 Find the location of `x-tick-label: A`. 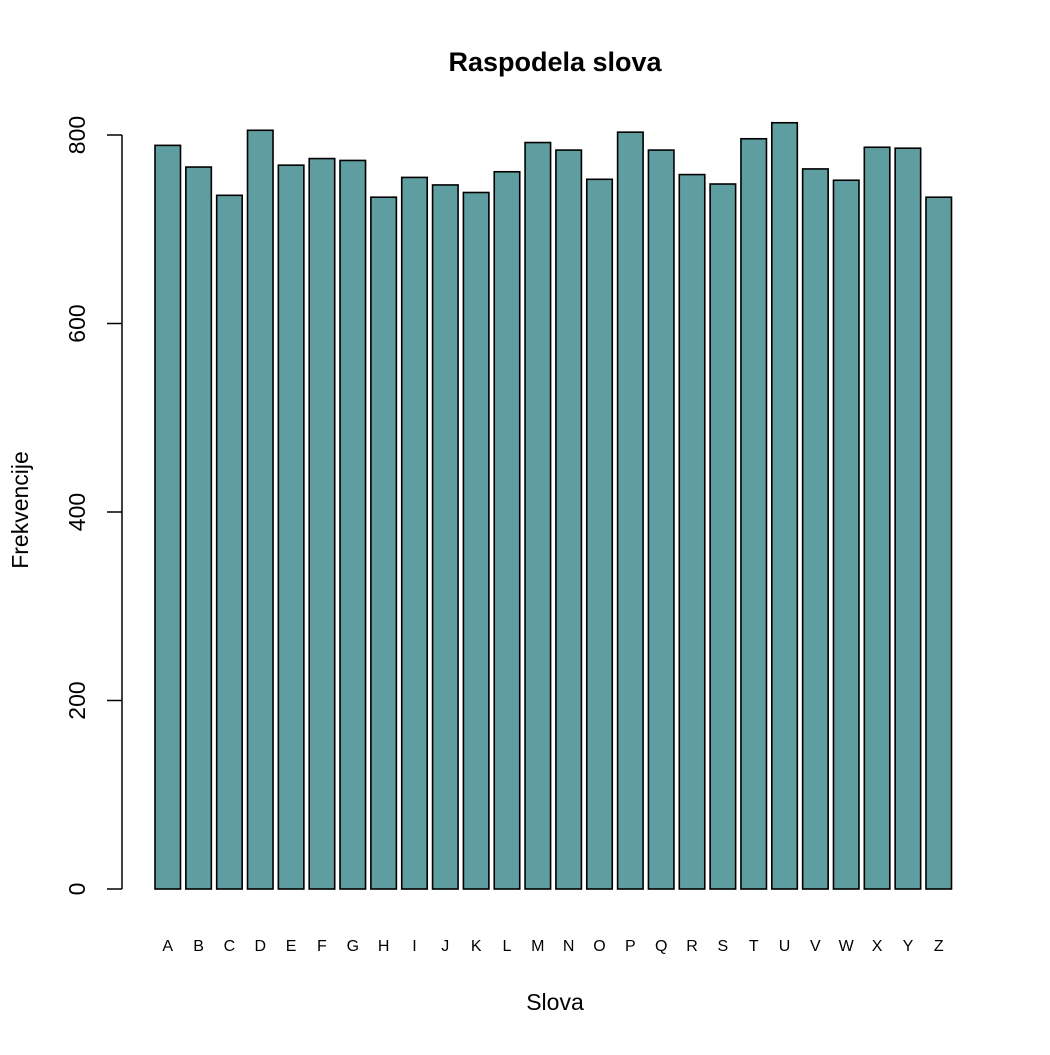

x-tick-label: A is located at coordinates (167, 946).